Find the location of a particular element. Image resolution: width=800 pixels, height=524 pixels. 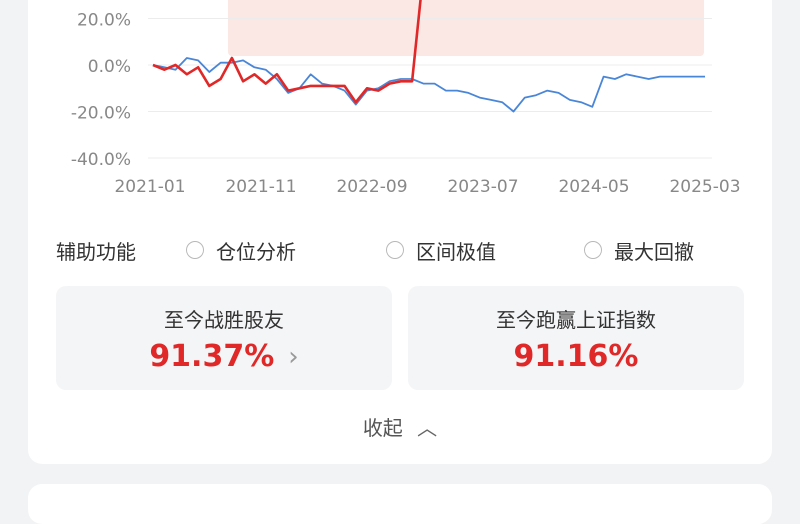

y-tick-label: 20.0% is located at coordinates (104, 21).